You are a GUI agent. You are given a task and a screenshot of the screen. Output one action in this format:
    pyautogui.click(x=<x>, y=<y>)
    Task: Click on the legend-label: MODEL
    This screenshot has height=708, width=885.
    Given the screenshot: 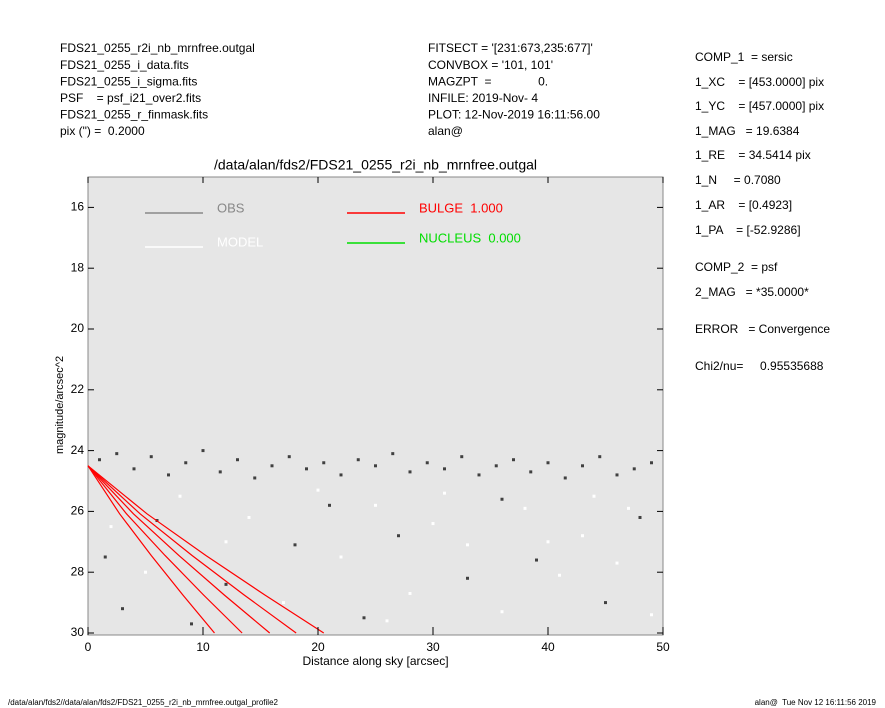 What is the action you would take?
    pyautogui.click(x=240, y=241)
    